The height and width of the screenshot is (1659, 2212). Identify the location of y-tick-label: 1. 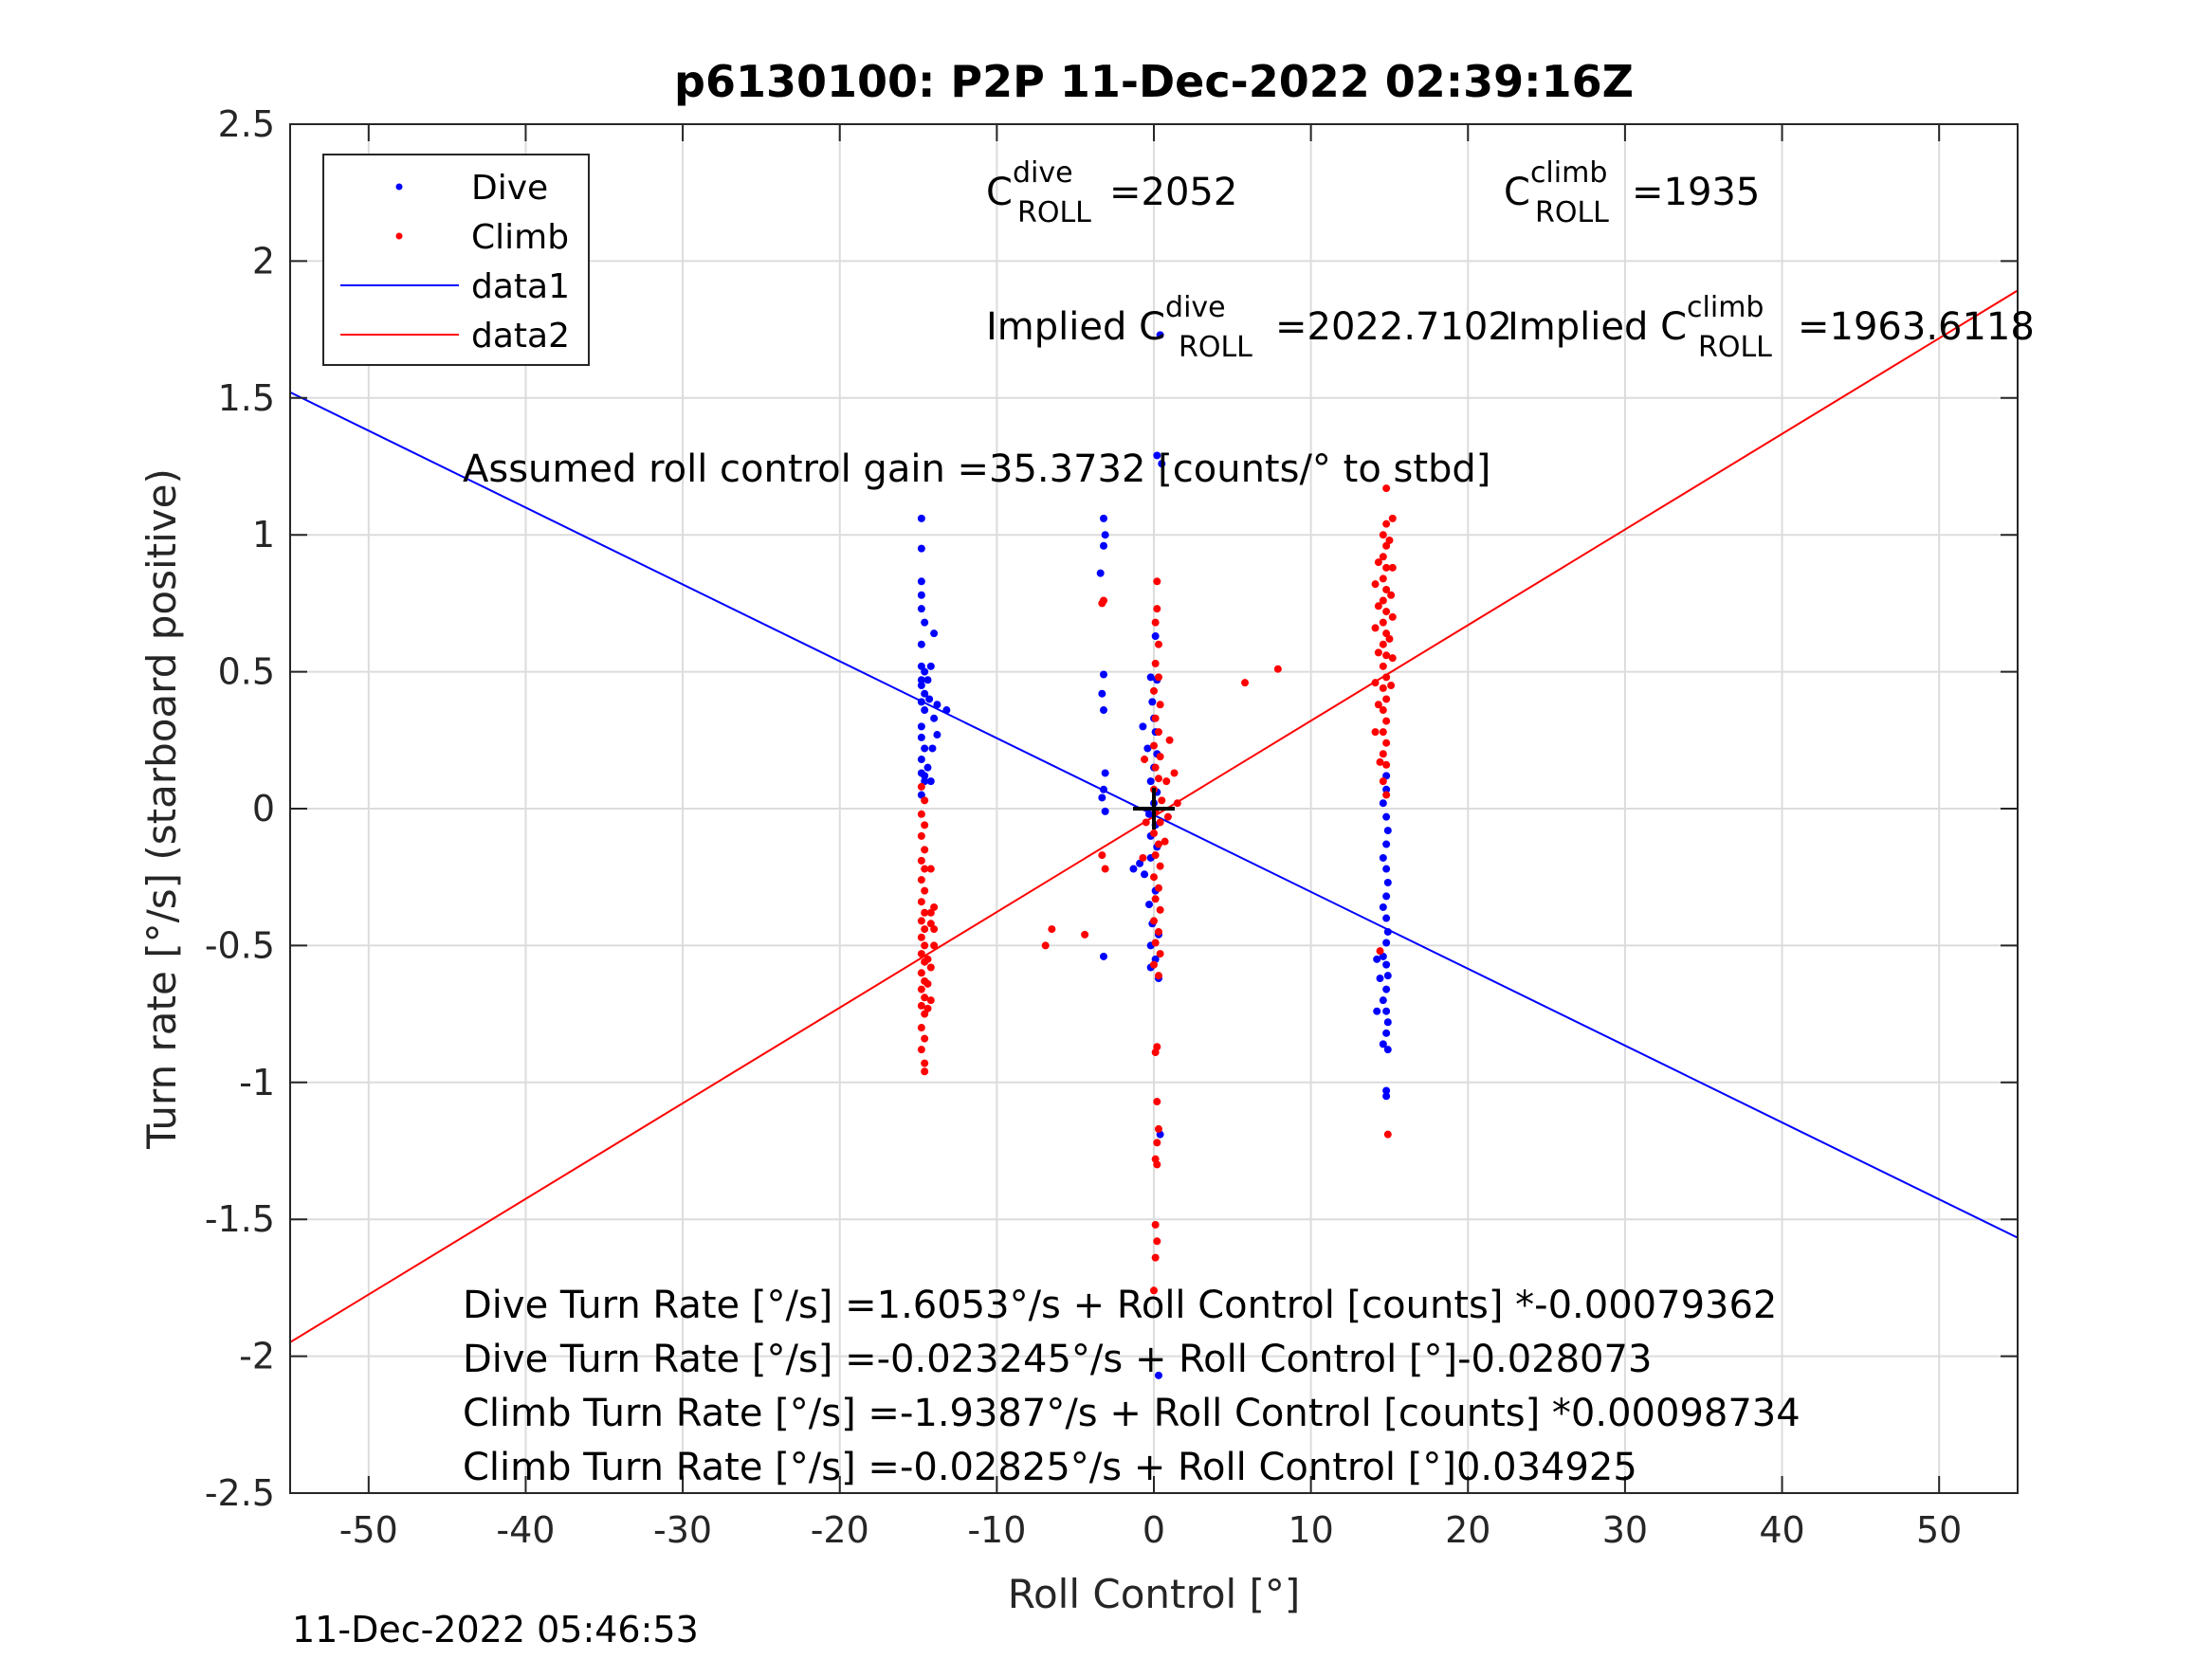
(263, 535).